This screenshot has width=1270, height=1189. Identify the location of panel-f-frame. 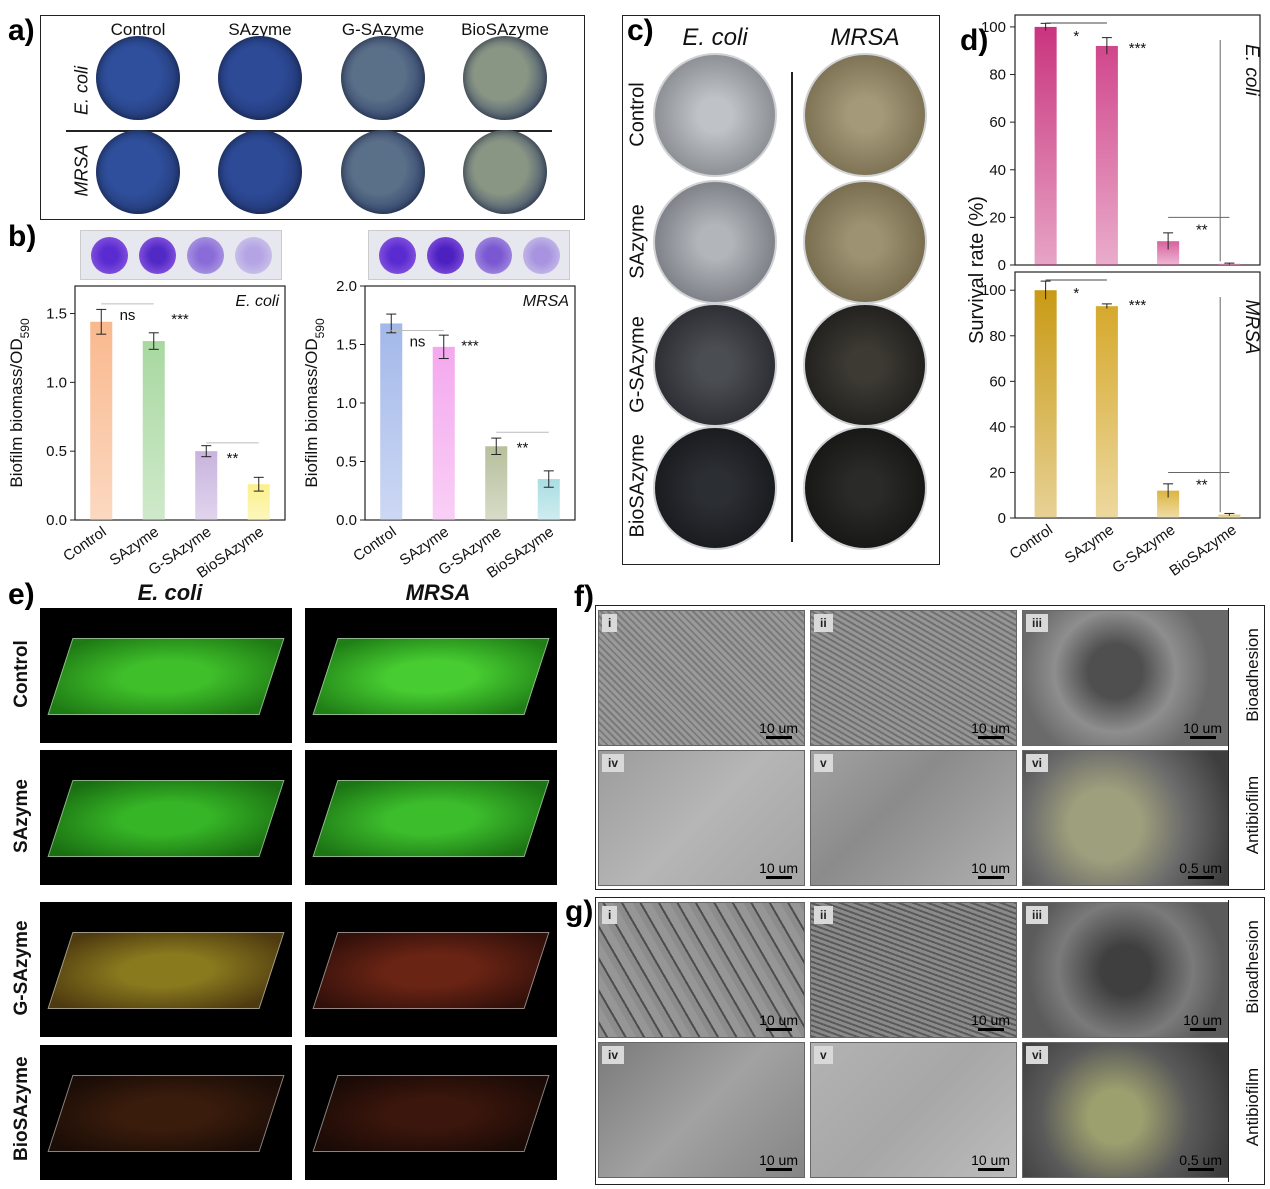
(930, 747).